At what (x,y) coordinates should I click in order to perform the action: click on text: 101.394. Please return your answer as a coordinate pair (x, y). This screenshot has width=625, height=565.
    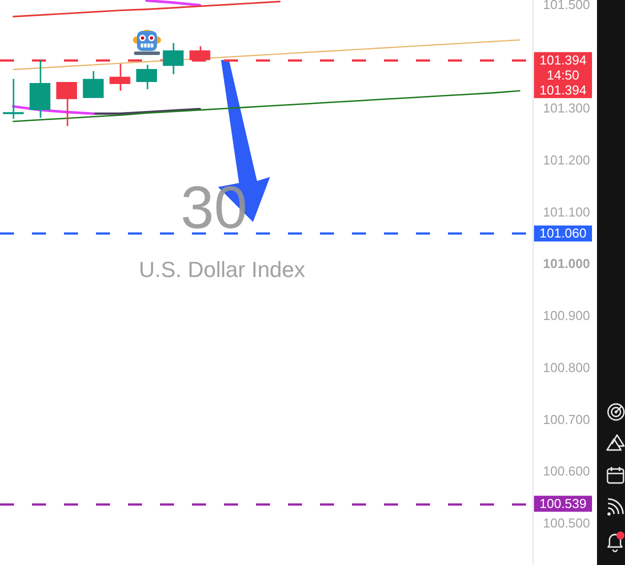
    Looking at the image, I should click on (563, 90).